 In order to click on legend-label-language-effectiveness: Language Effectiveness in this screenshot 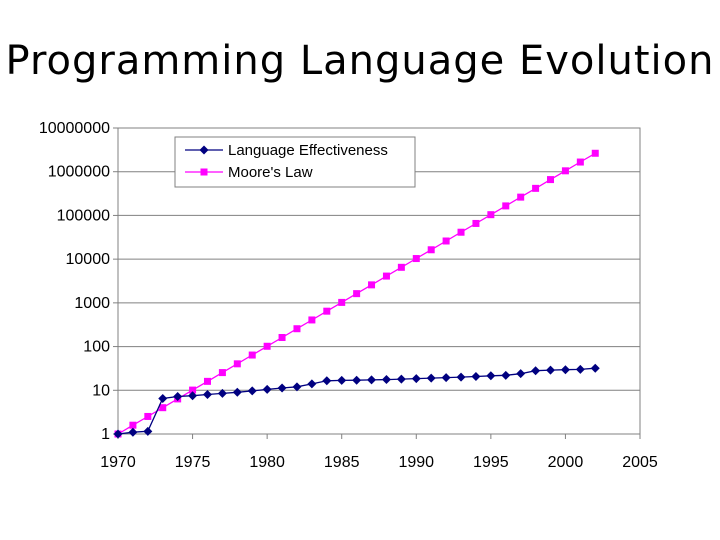, I will do `click(308, 150)`.